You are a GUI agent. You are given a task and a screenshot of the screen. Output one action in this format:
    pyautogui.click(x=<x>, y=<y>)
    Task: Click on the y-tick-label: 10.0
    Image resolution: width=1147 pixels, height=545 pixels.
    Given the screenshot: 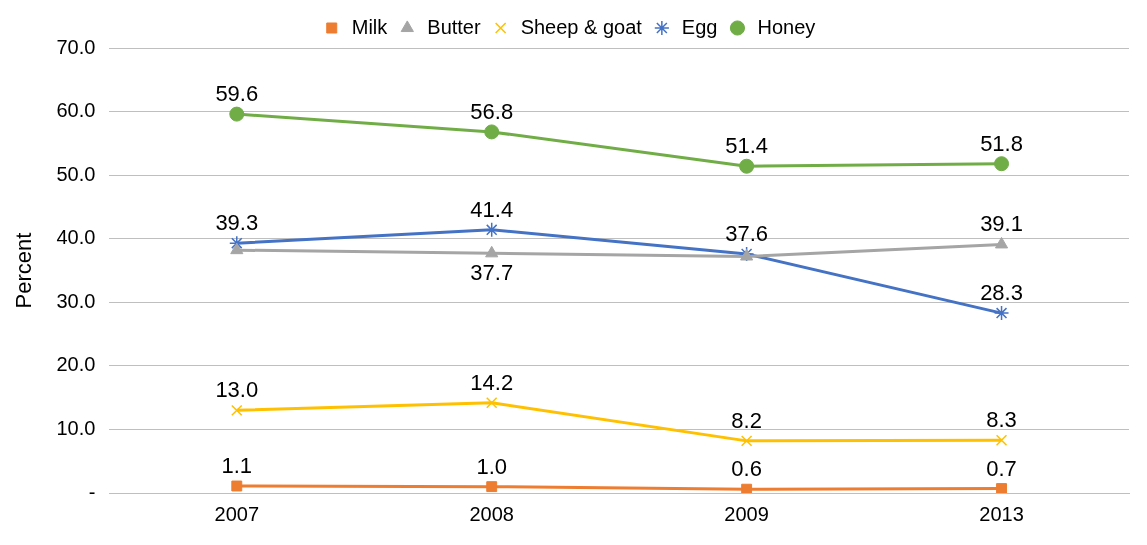 What is the action you would take?
    pyautogui.click(x=76, y=427)
    